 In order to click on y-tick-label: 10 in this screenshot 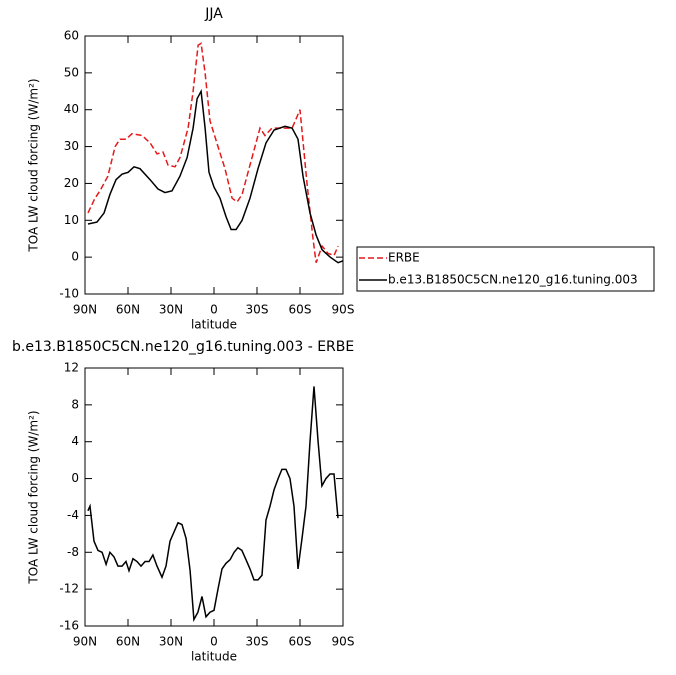, I will do `click(71, 220)`.